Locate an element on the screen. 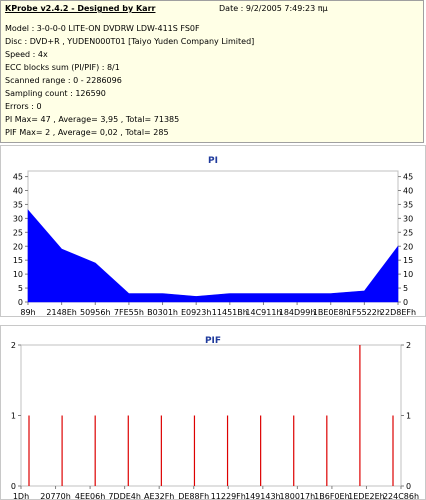 Image resolution: width=426 pixels, height=500 pixels. pi-y-tick-label: 10 is located at coordinates (18, 274).